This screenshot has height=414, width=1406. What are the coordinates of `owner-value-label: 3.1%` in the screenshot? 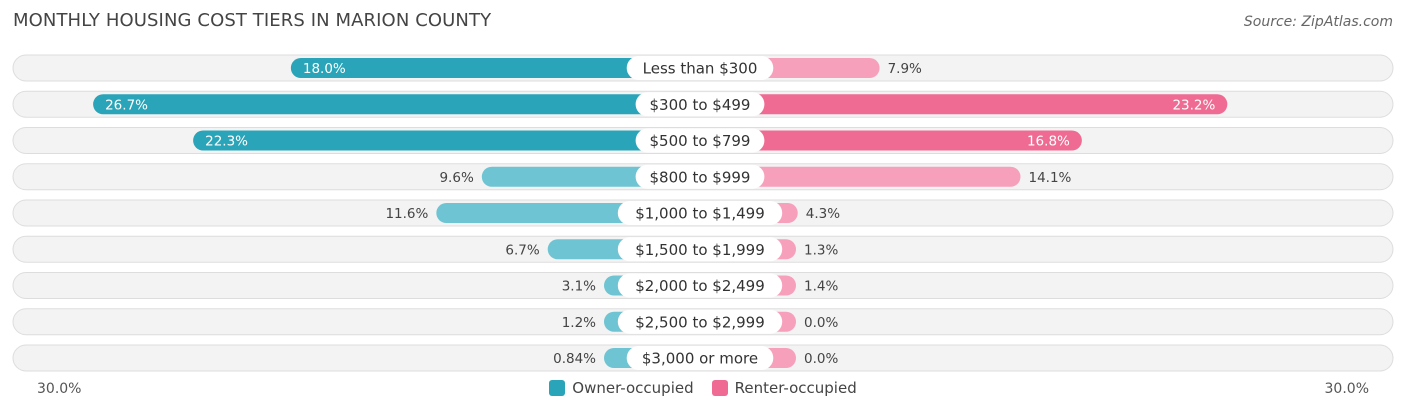 It's located at (579, 287).